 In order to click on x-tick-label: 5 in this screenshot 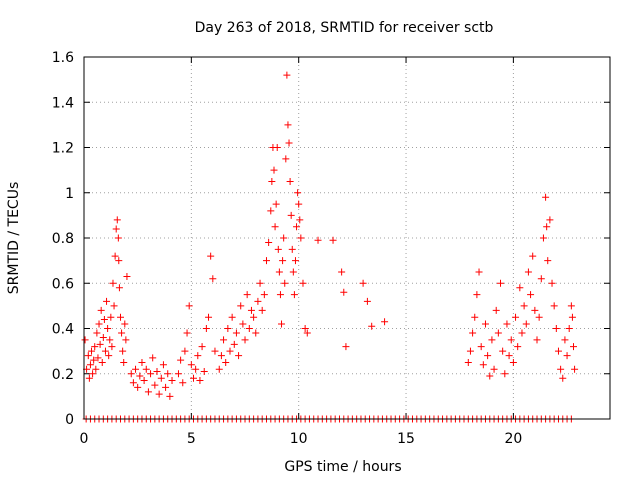, I will do `click(191, 439)`.